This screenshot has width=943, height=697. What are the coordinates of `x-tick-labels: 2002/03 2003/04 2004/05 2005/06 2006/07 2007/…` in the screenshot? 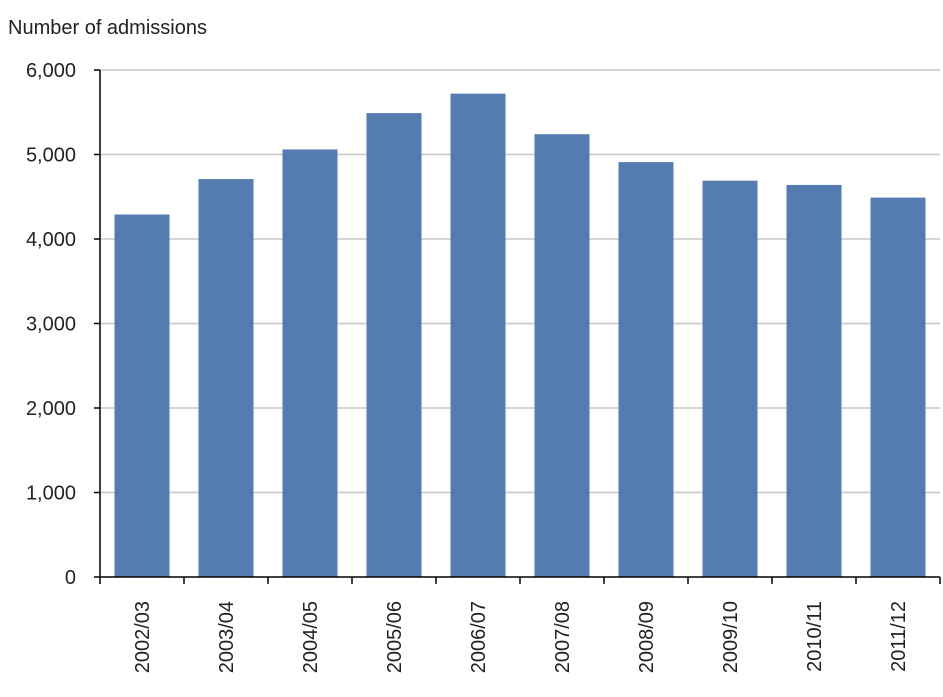 It's located at (520, 625).